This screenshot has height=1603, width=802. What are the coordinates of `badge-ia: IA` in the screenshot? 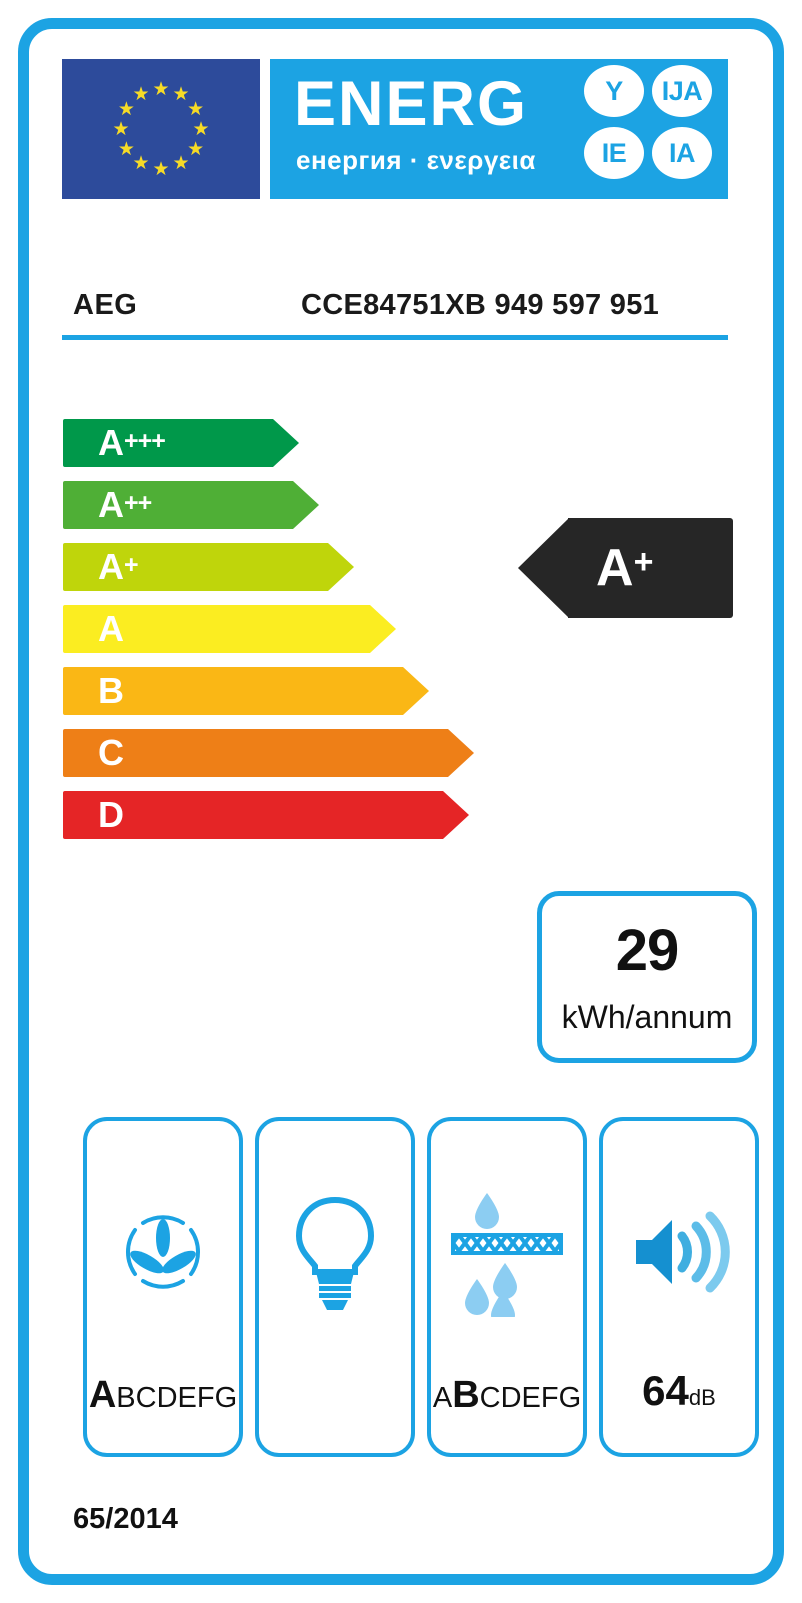 It's located at (682, 153).